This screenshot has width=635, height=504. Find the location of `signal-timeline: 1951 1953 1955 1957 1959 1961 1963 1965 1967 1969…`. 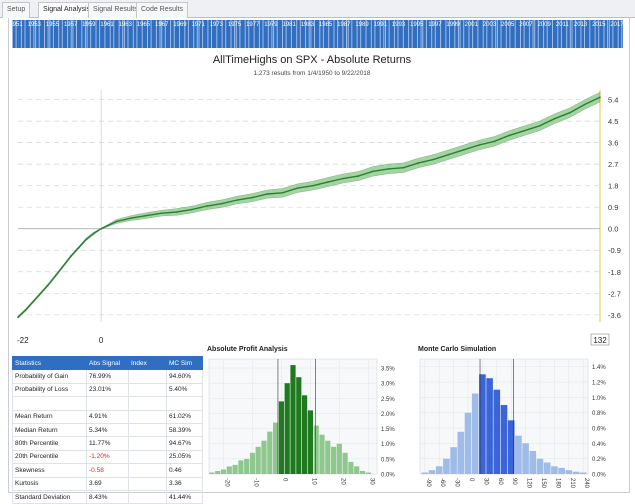

signal-timeline: 1951 1953 1955 1957 1959 1961 1963 1965 1967 1969… is located at coordinates (317, 34).